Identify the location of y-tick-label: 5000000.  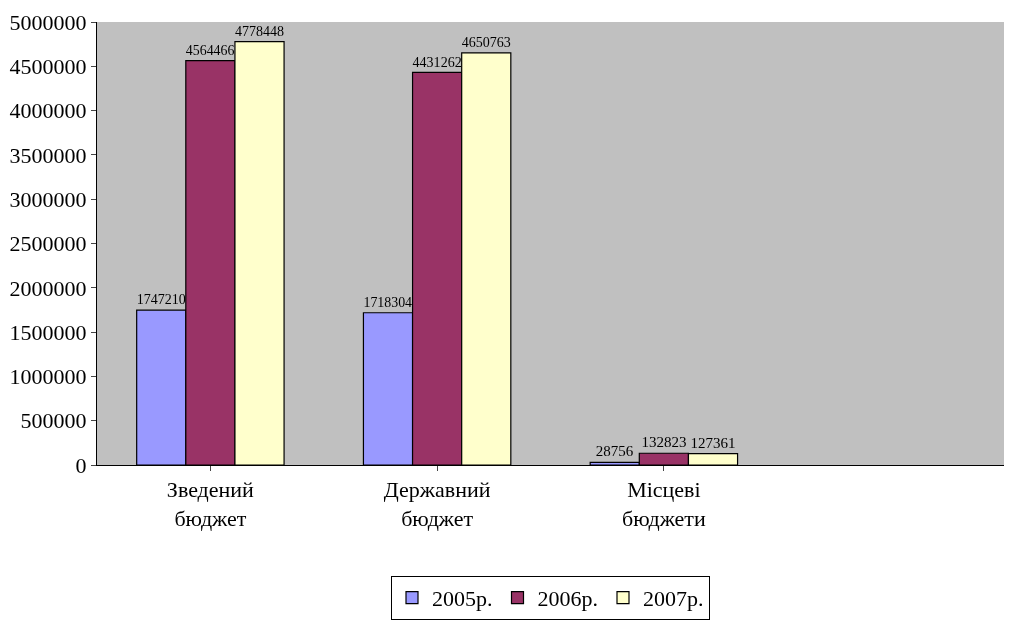
(48, 22).